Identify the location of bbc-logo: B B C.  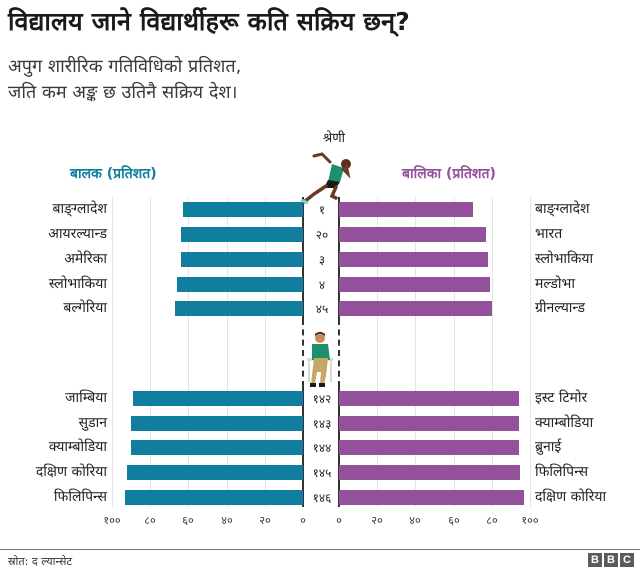
(611, 560).